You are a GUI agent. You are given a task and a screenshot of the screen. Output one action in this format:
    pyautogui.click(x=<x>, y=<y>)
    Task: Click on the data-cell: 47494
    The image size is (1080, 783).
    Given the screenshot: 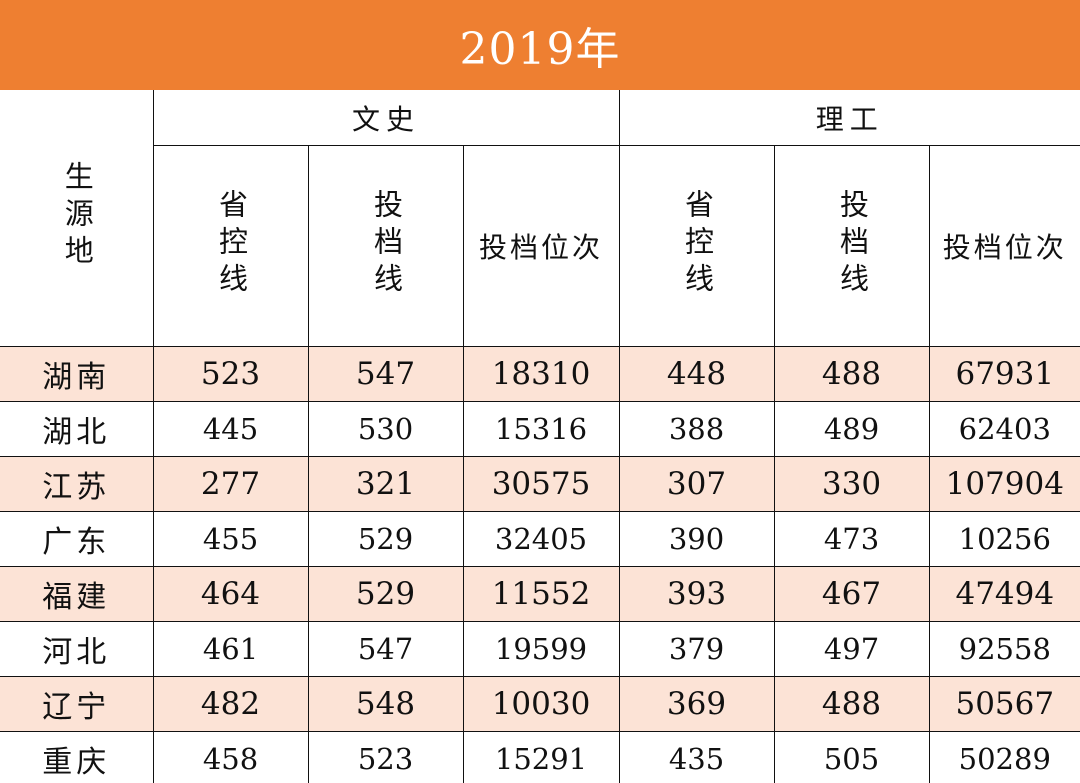 What is the action you would take?
    pyautogui.click(x=1004, y=594)
    